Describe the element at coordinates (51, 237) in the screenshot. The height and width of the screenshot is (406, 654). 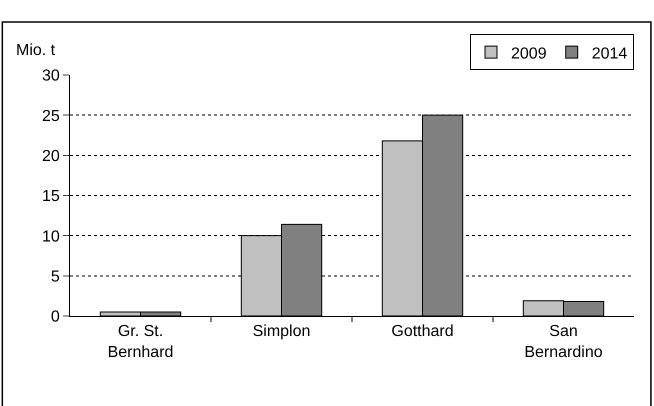
I see `y-tick-label: 10` at that location.